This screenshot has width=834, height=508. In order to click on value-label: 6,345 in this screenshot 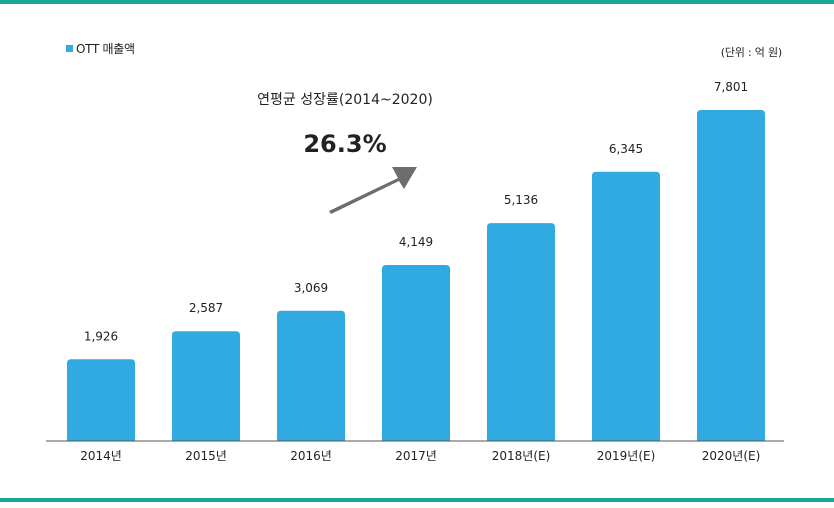, I will do `click(626, 149)`.